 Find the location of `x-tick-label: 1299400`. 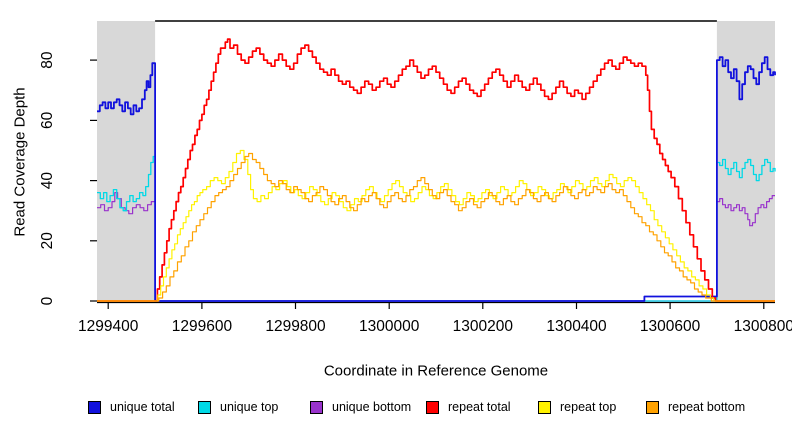

x-tick-label: 1299400 is located at coordinates (108, 326).